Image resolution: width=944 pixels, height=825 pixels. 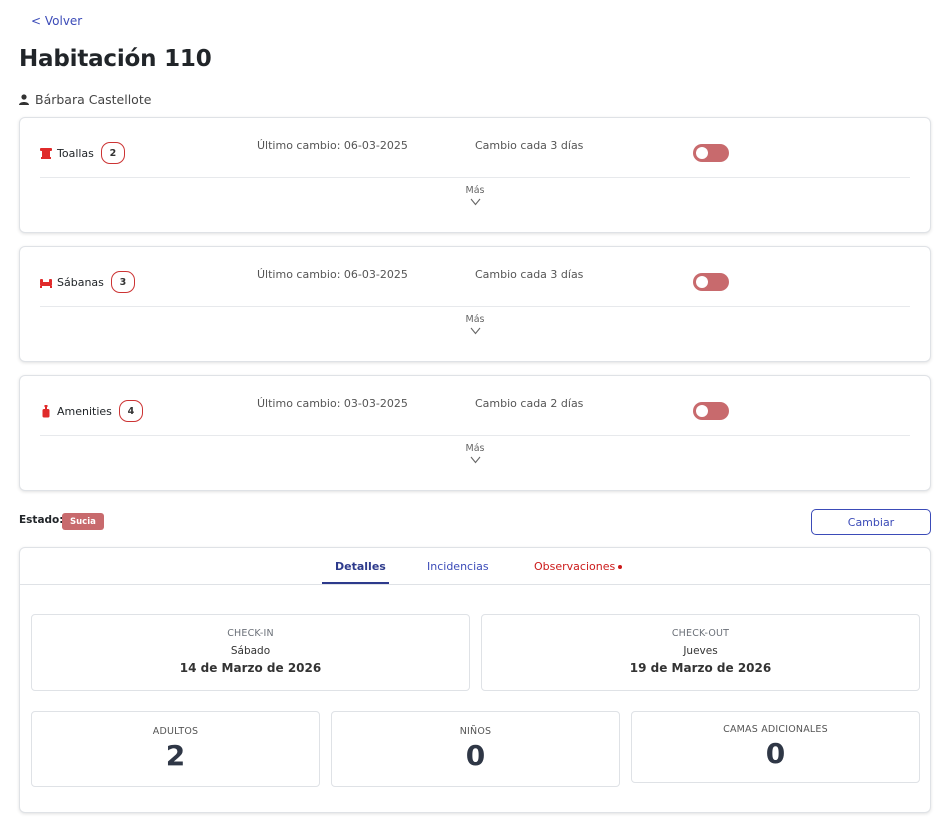 I want to click on checkin-date: 14 de Marzo de 2026, so click(x=250, y=668).